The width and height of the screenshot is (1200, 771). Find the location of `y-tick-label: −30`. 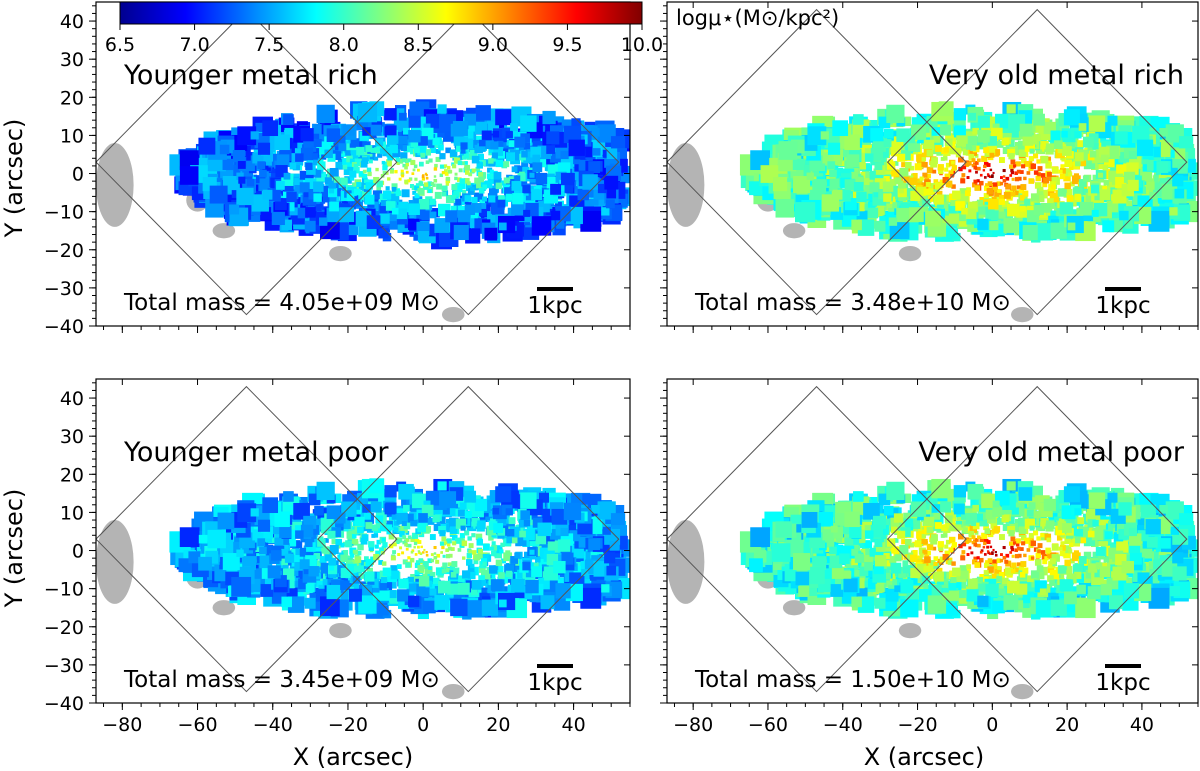

y-tick-label: −30 is located at coordinates (64, 289).